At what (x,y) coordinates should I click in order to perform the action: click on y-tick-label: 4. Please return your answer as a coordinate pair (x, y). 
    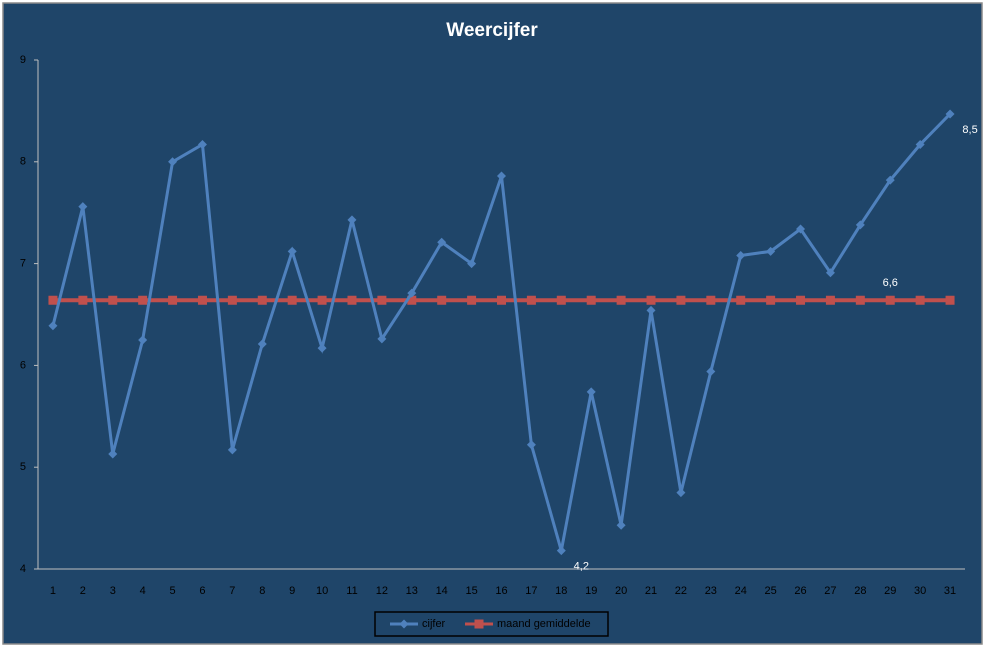
    Looking at the image, I should click on (23, 569).